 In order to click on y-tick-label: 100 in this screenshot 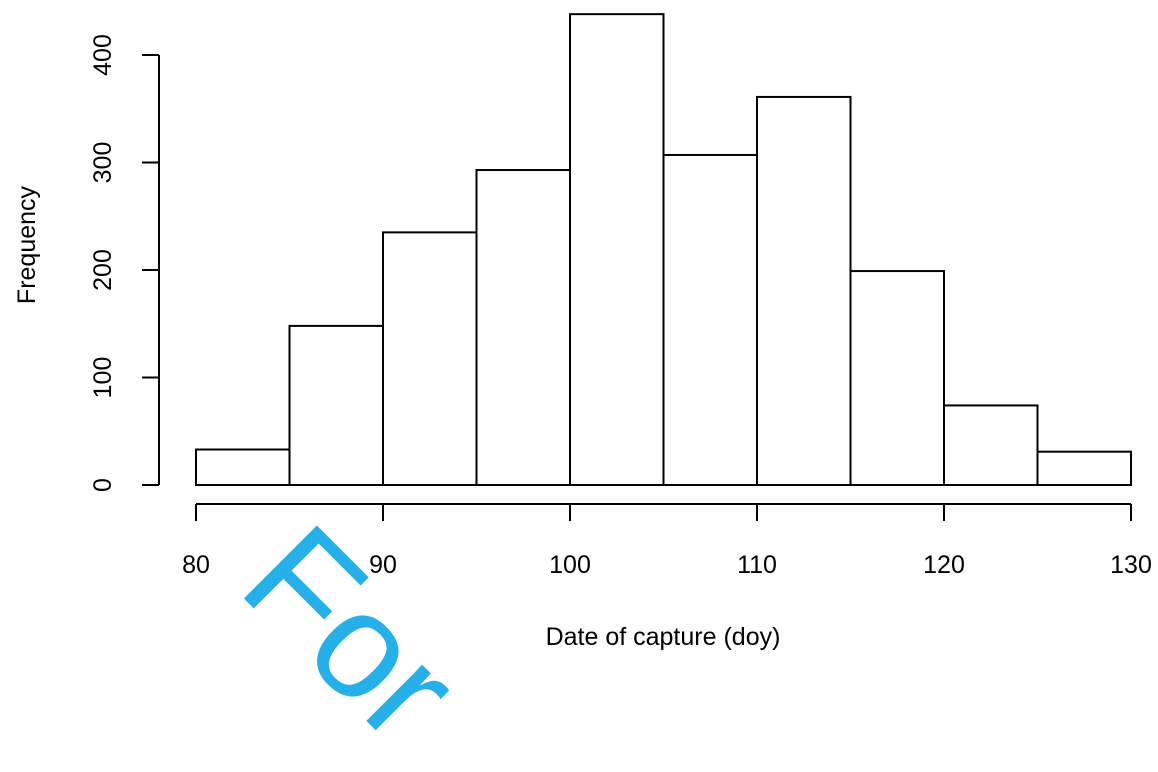, I will do `click(103, 378)`.